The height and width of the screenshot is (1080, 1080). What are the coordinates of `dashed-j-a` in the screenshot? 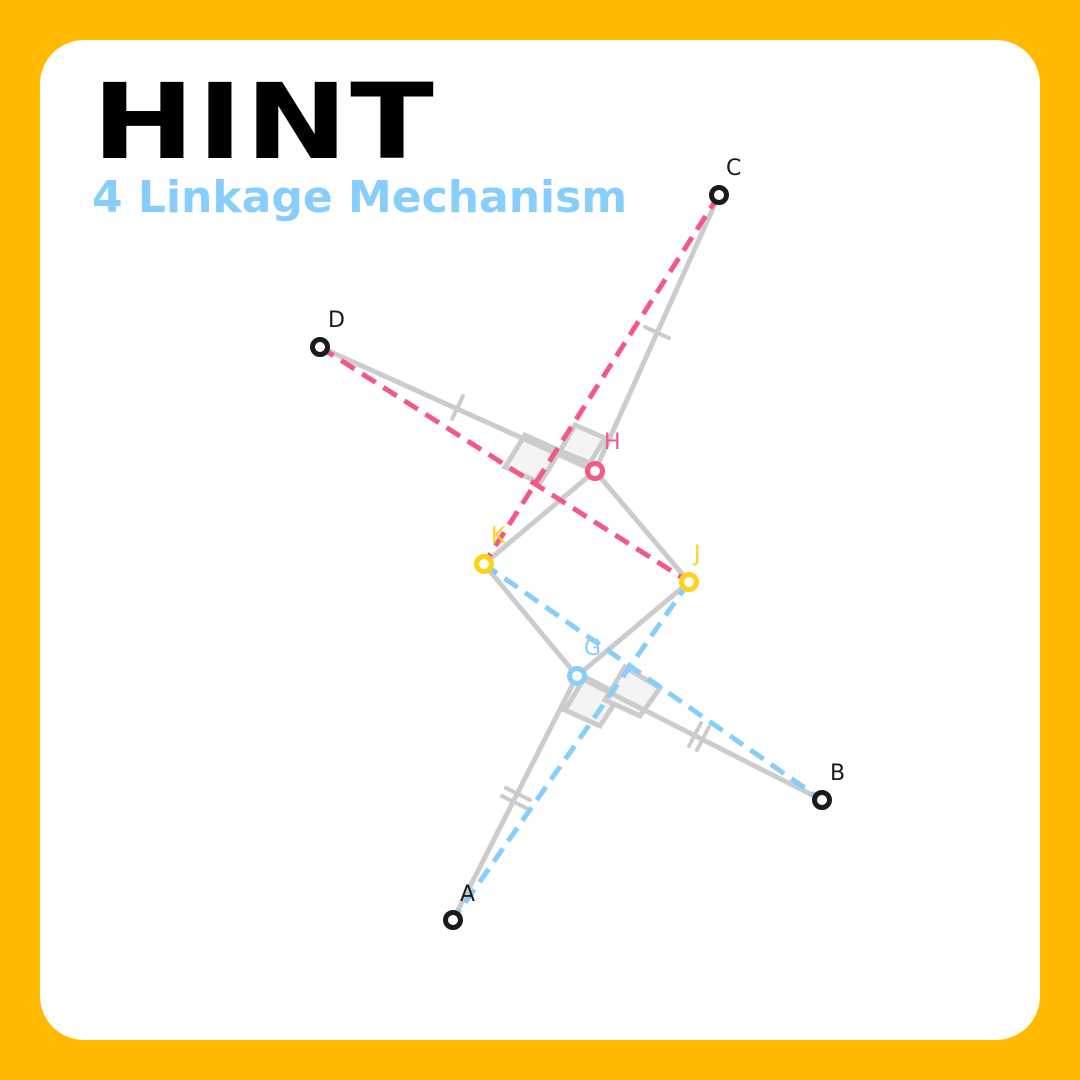 It's located at (571, 751).